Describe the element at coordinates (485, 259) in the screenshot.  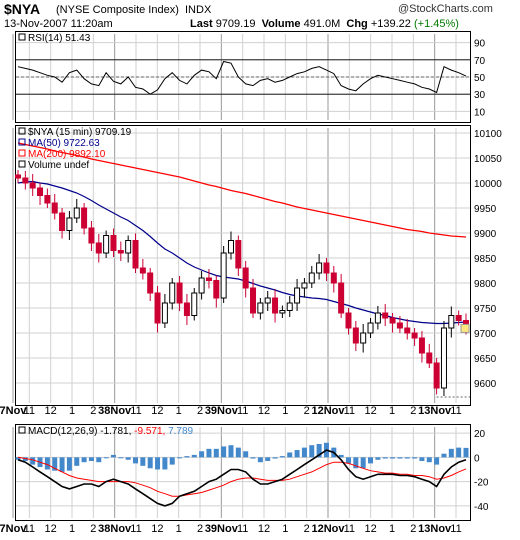
I see `price-y-label: 9850` at that location.